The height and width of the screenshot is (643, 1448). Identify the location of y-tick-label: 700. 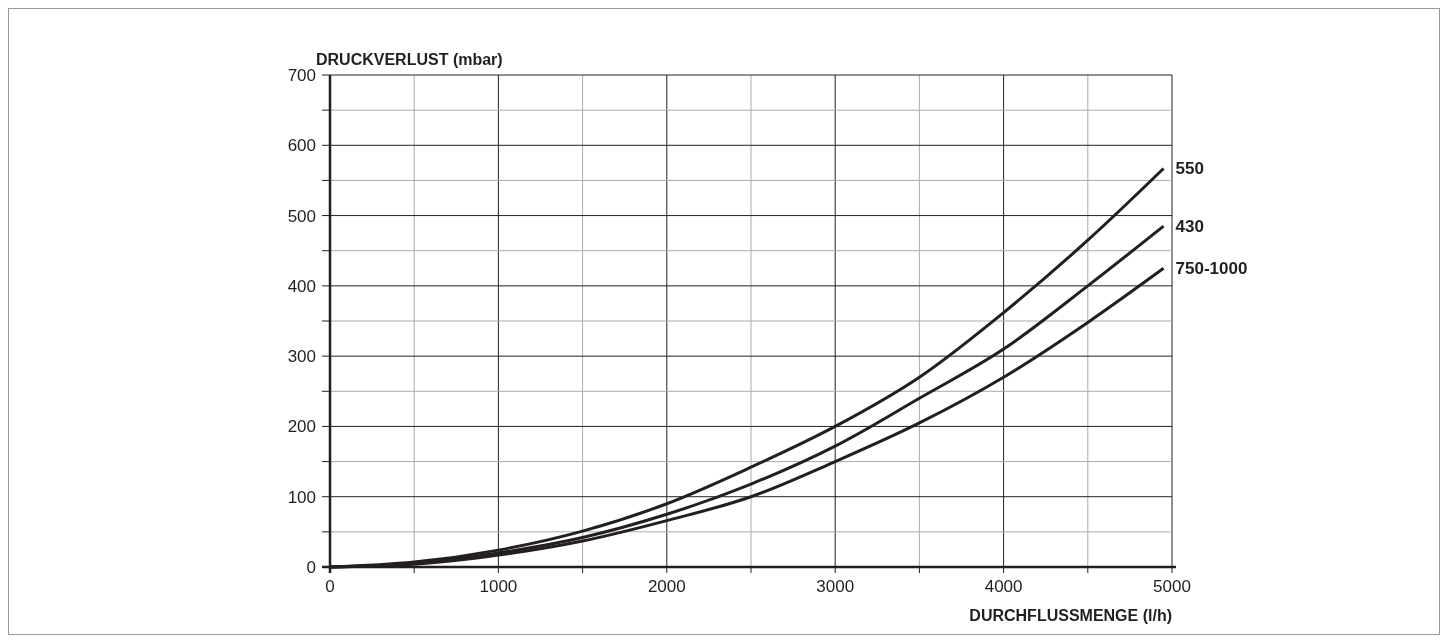
(301, 75).